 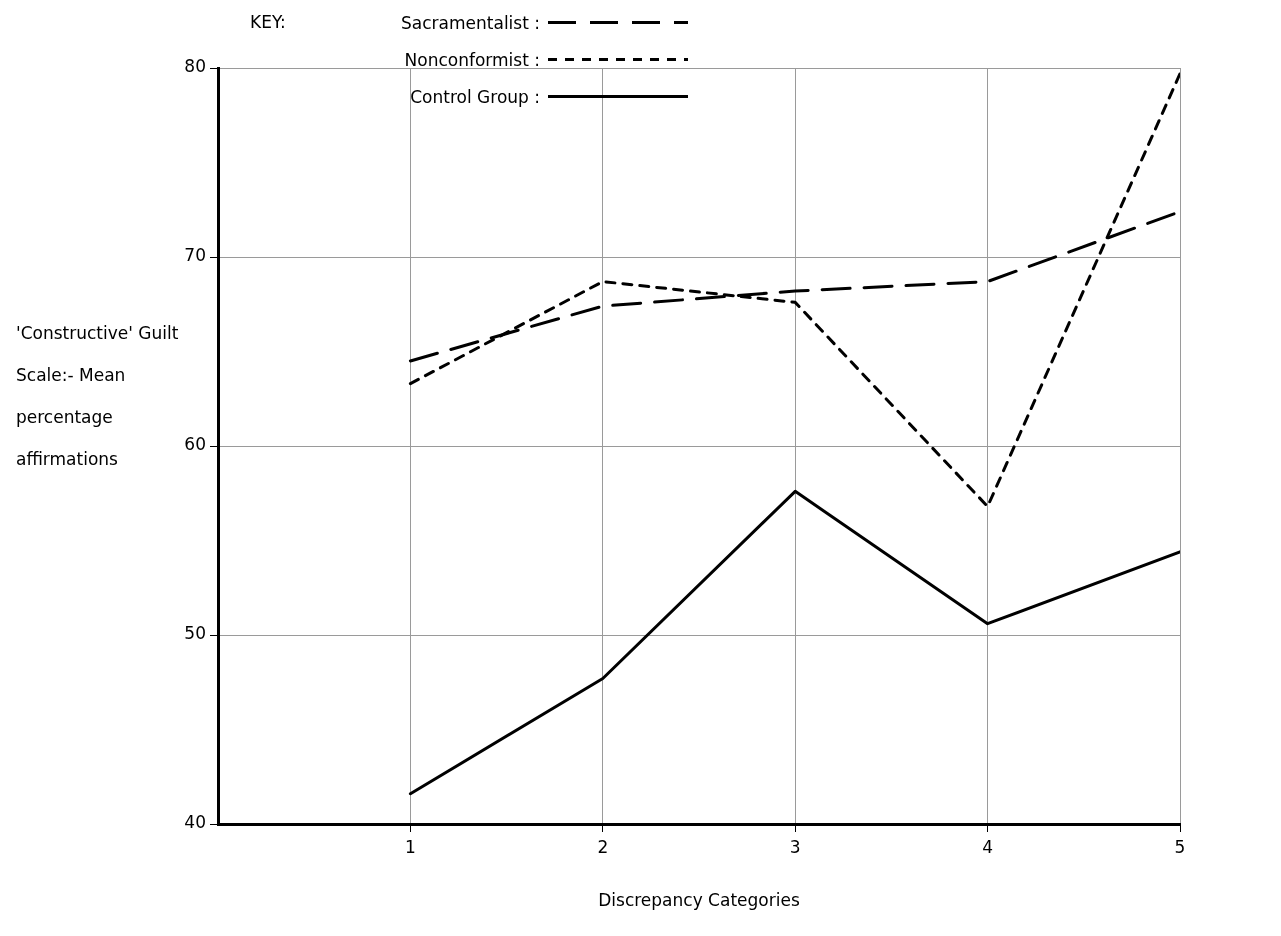 What do you see at coordinates (603, 846) in the screenshot?
I see `x-tick-label: 2` at bounding box center [603, 846].